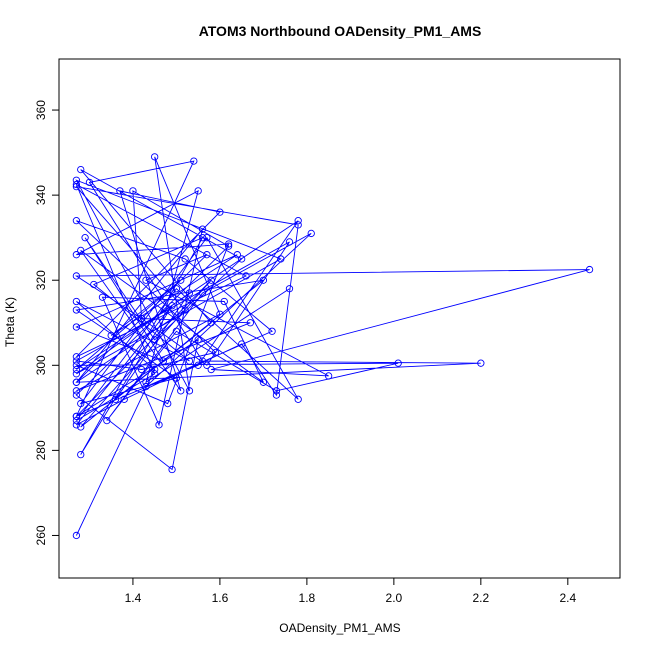 The width and height of the screenshot is (650, 655). Describe the element at coordinates (567, 598) in the screenshot. I see `x-tick-label: 2.4` at that location.